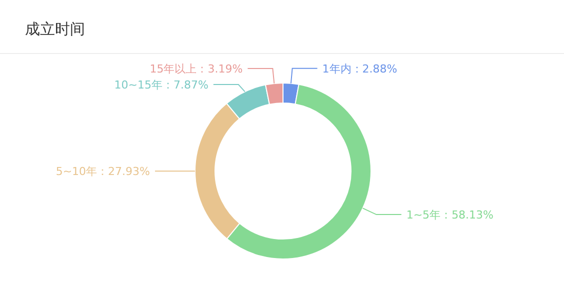 The width and height of the screenshot is (564, 299). I want to click on slice-label: 1~5年, so click(423, 215).